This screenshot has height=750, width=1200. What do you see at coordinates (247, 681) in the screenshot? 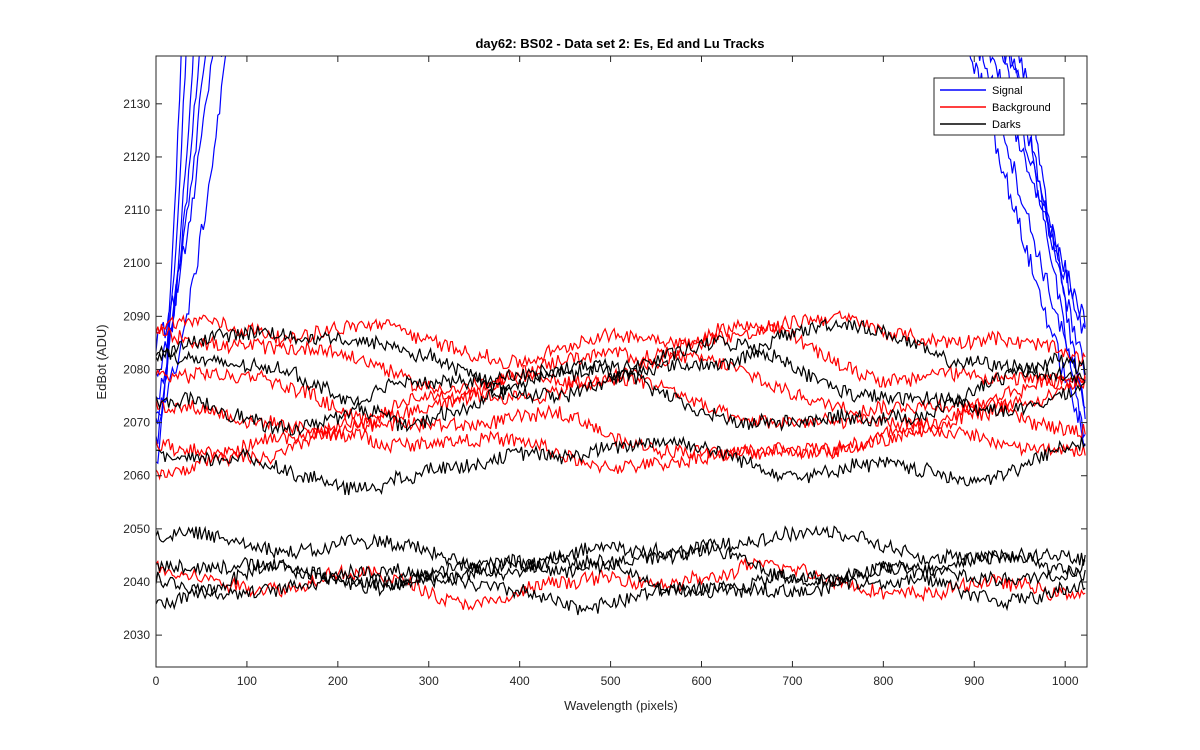
I see `x-tick-label: 100` at bounding box center [247, 681].